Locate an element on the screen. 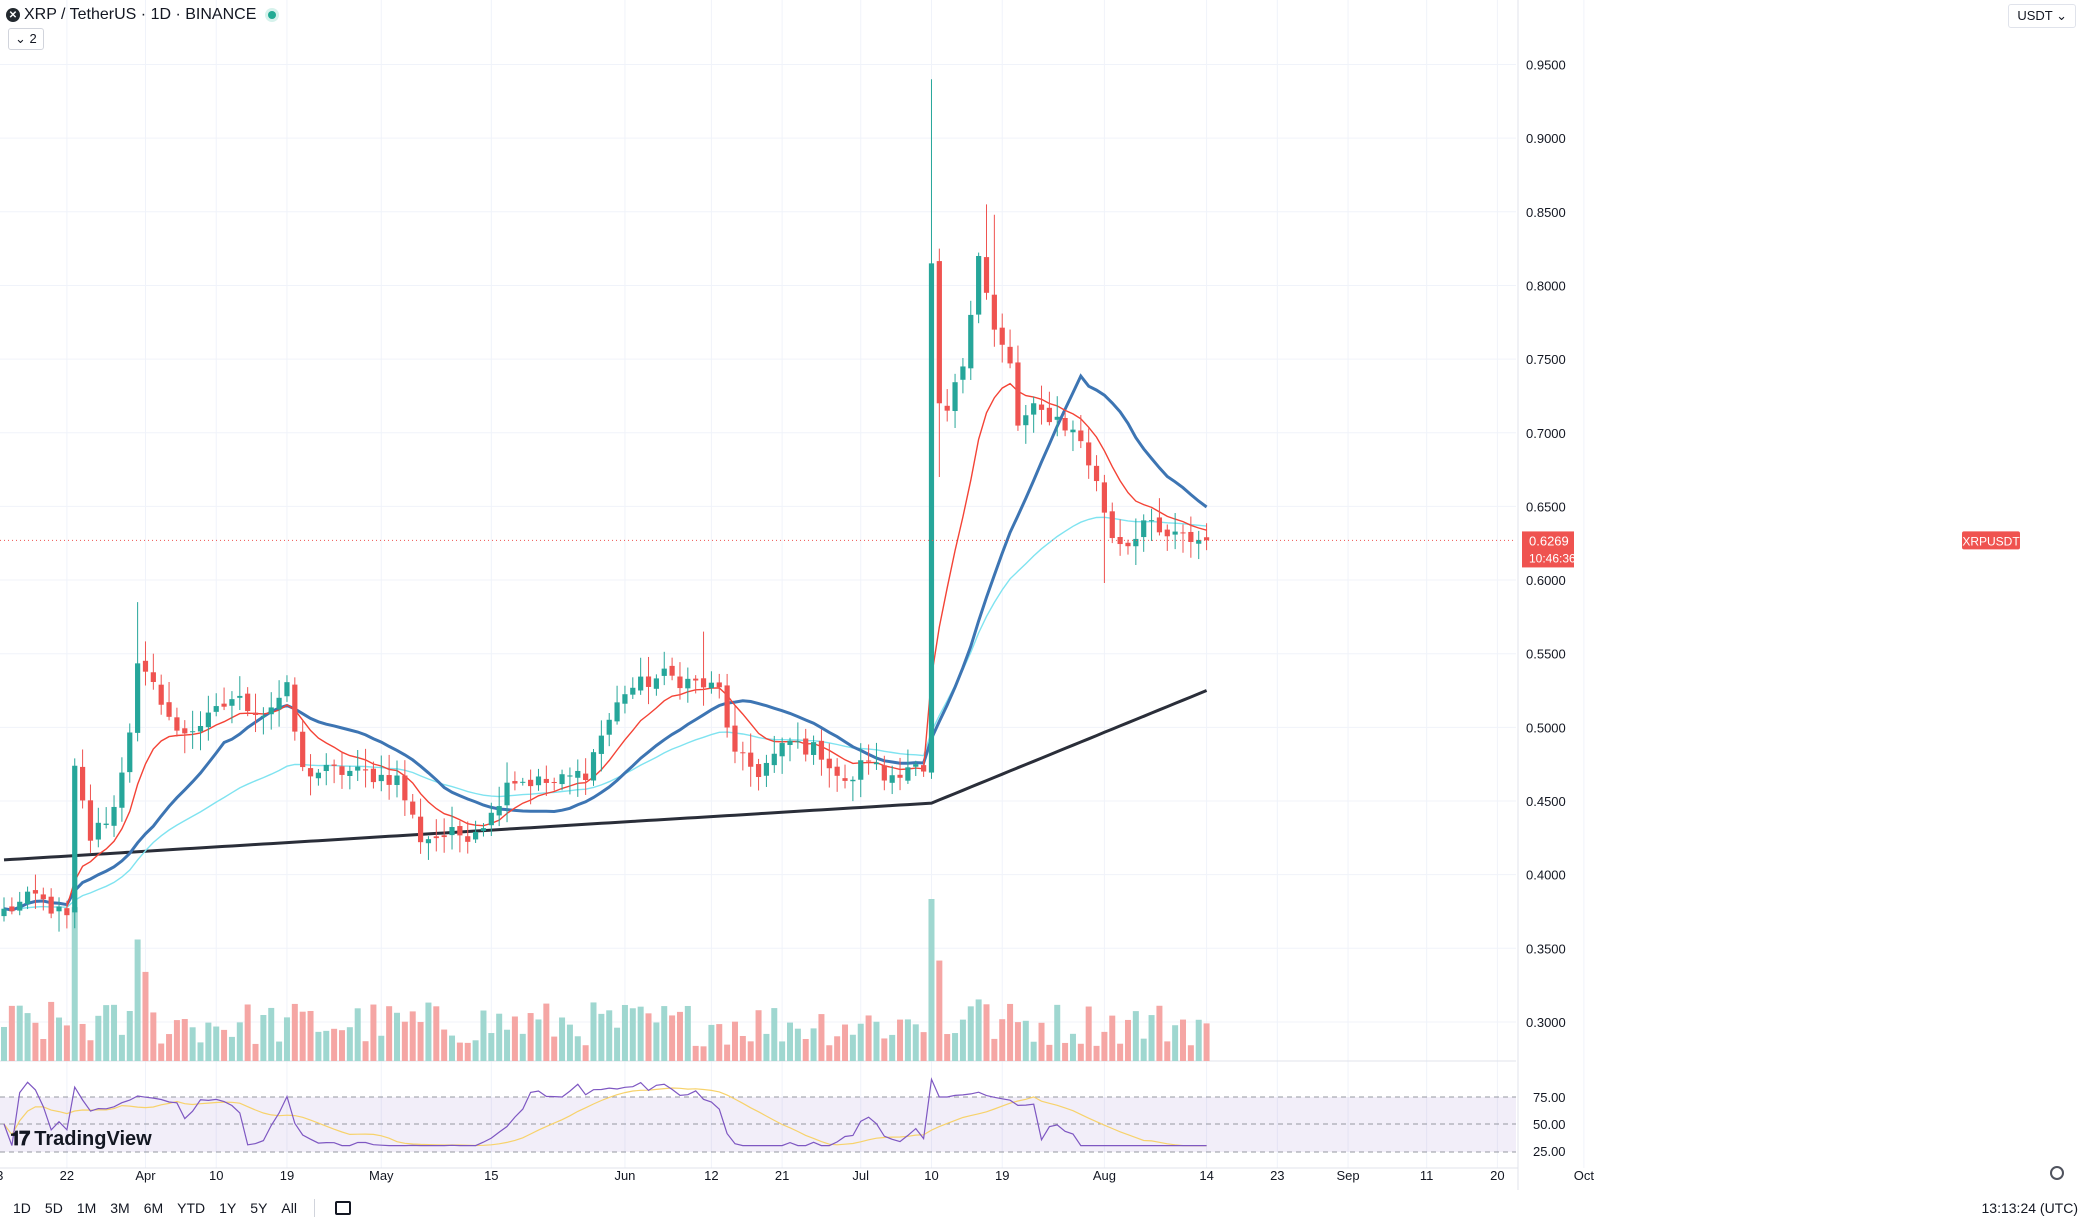 The height and width of the screenshot is (1222, 2082). range-6m-button: 6M is located at coordinates (153, 1208).